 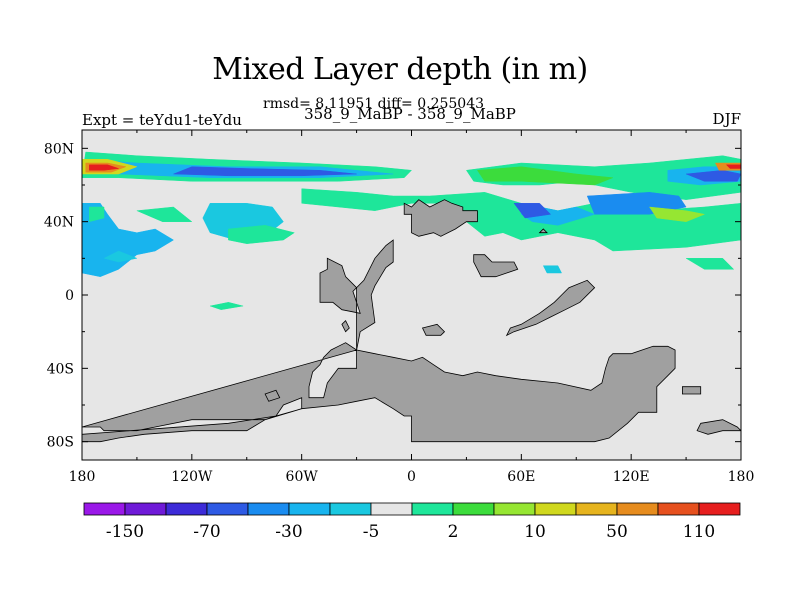 What do you see at coordinates (379, 392) in the screenshot?
I see `land-continent-antarctic` at bounding box center [379, 392].